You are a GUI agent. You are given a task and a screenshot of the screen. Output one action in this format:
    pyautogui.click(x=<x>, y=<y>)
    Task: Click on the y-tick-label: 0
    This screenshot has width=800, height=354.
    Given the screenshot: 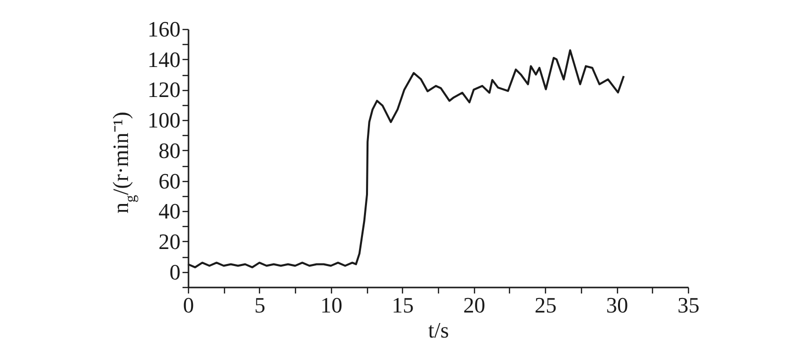 What is the action you would take?
    pyautogui.click(x=175, y=271)
    